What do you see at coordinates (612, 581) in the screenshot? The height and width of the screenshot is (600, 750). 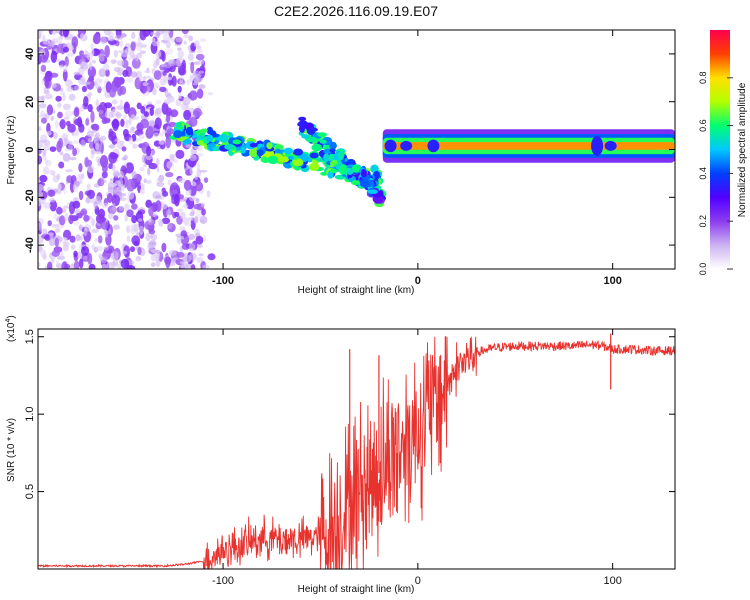 I see `snr-x-tick-label: 100` at bounding box center [612, 581].